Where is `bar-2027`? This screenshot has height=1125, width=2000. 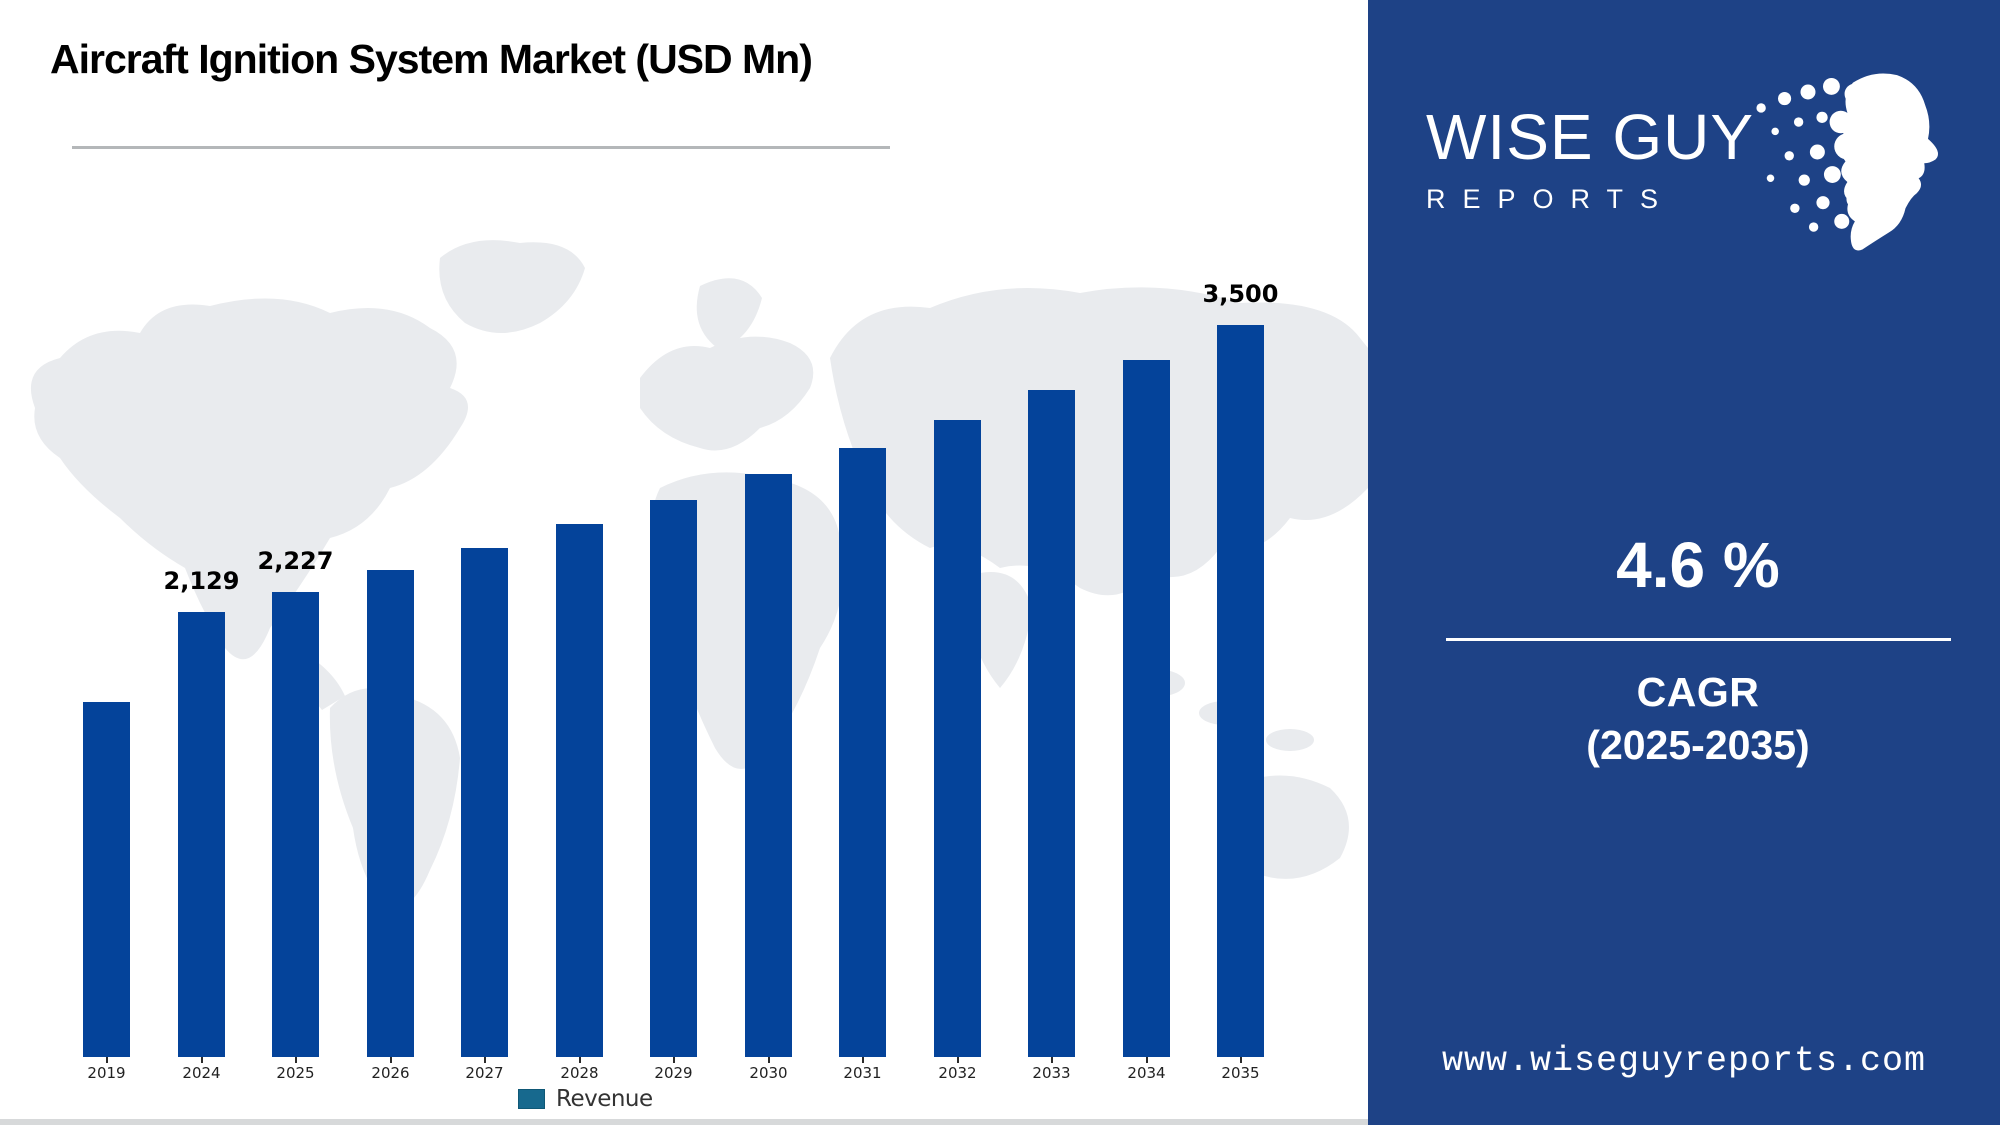
bar-2027 is located at coordinates (484, 802).